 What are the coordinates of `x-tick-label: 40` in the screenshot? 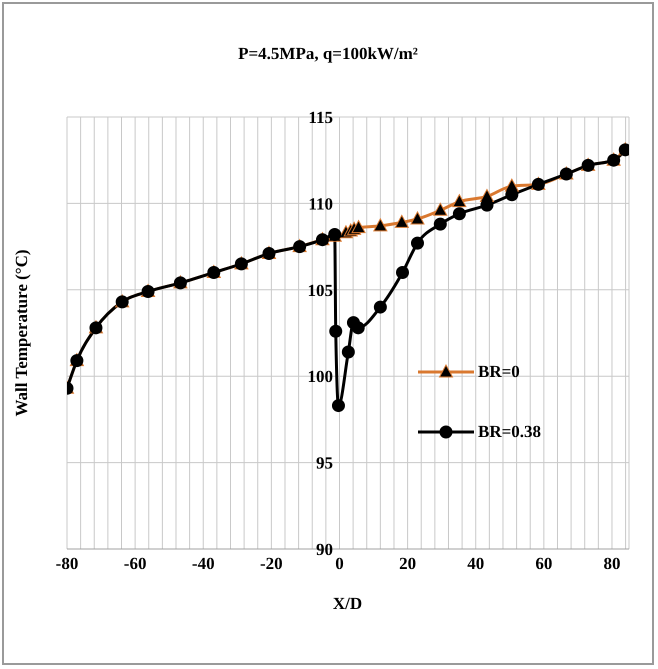 It's located at (475, 564).